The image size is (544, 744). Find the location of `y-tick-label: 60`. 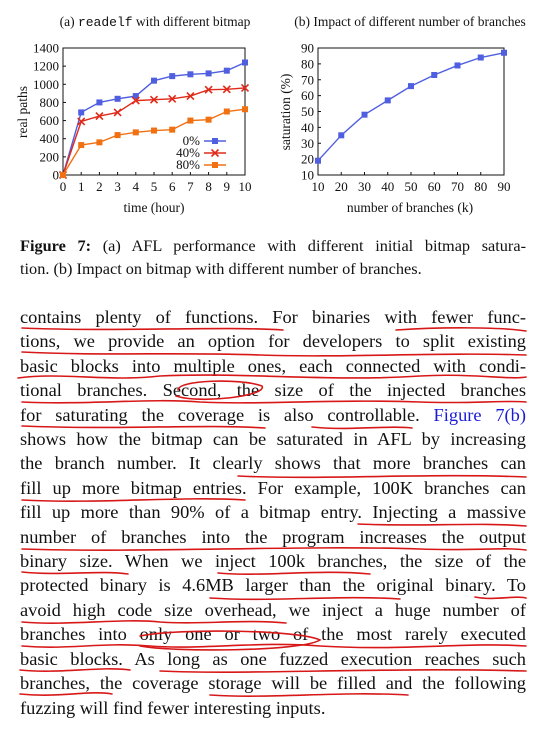

y-tick-label: 60 is located at coordinates (307, 95).